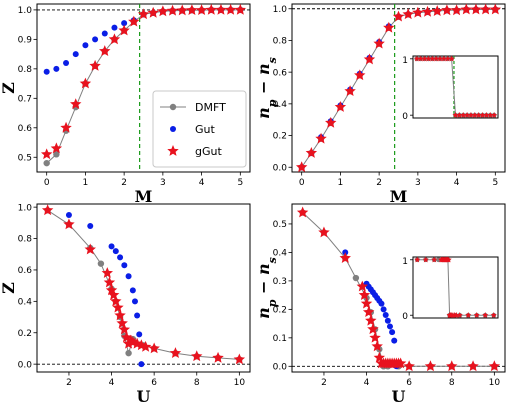 This screenshot has height=406, width=508. What do you see at coordinates (144, 196) in the screenshot?
I see `x-axis-label: M` at bounding box center [144, 196].